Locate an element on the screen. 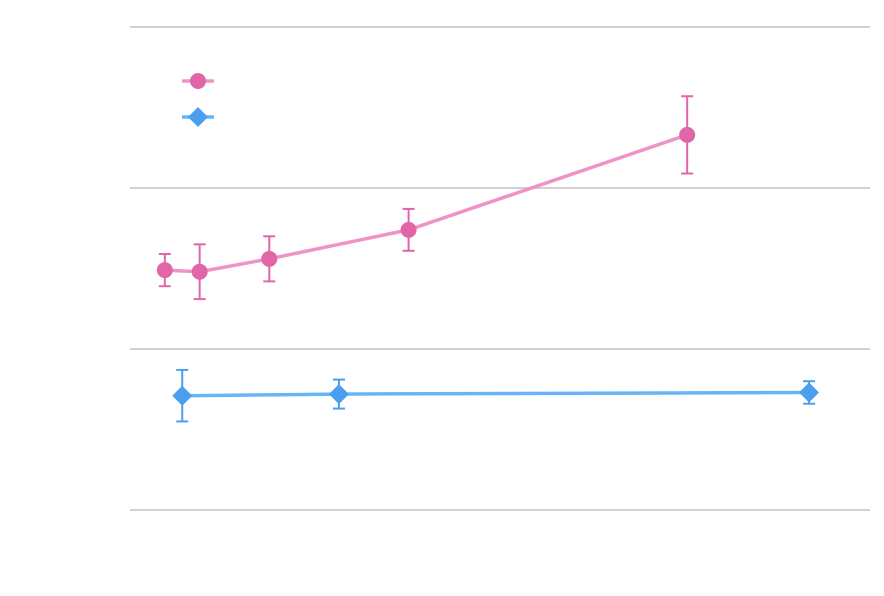 Image resolution: width=884 pixels, height=596 pixels. series-2-line is located at coordinates (495, 394).